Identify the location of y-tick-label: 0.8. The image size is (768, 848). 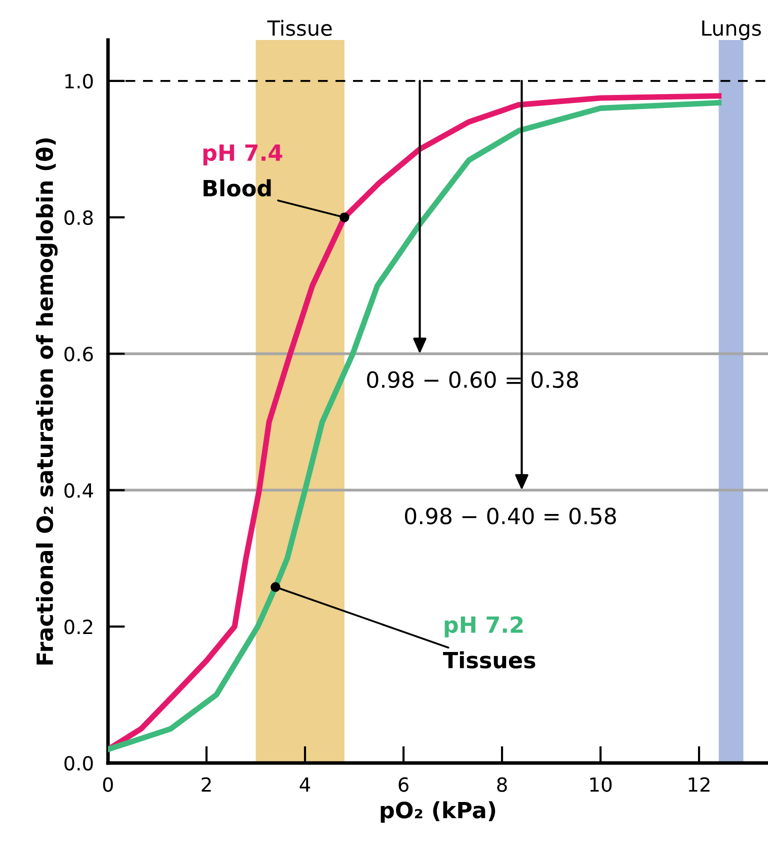
(78, 218).